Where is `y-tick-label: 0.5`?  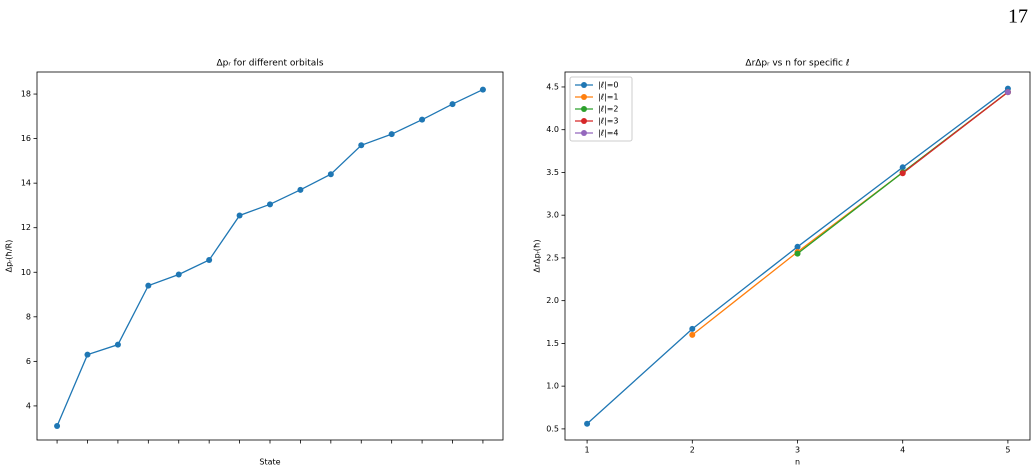 y-tick-label: 0.5 is located at coordinates (552, 428).